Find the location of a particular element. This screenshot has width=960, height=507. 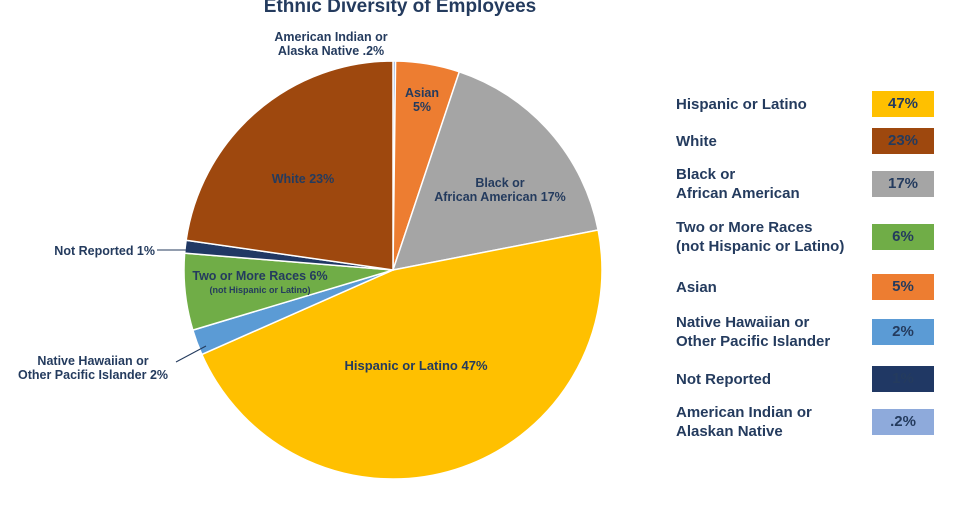

legend-row-not-reported: Not Reported 1% is located at coordinates (807, 379).